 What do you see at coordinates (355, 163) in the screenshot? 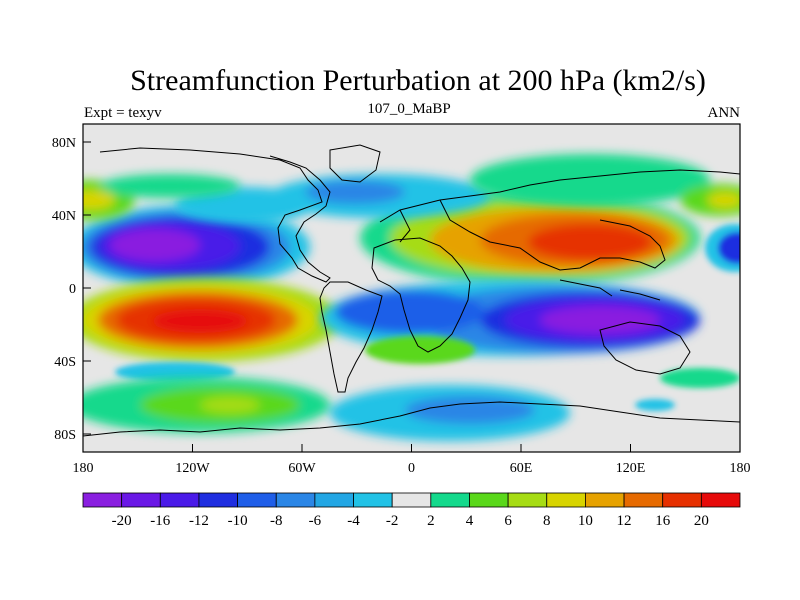
I see `coastline-greenland` at bounding box center [355, 163].